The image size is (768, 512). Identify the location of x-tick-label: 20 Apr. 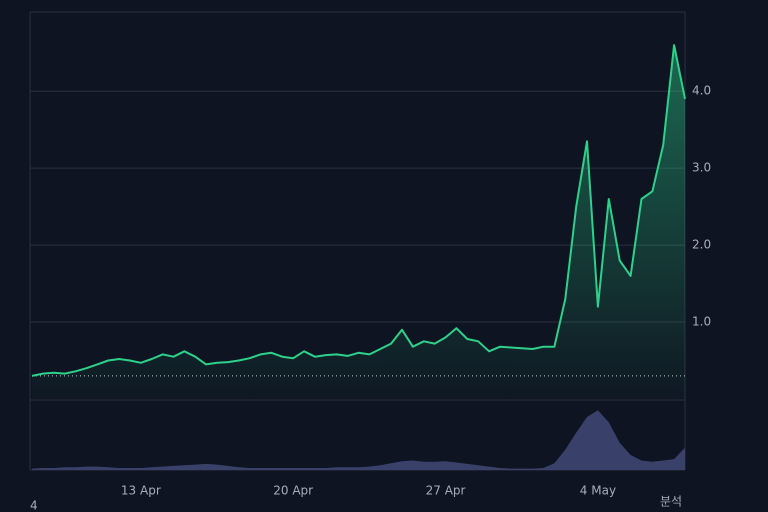
(293, 491).